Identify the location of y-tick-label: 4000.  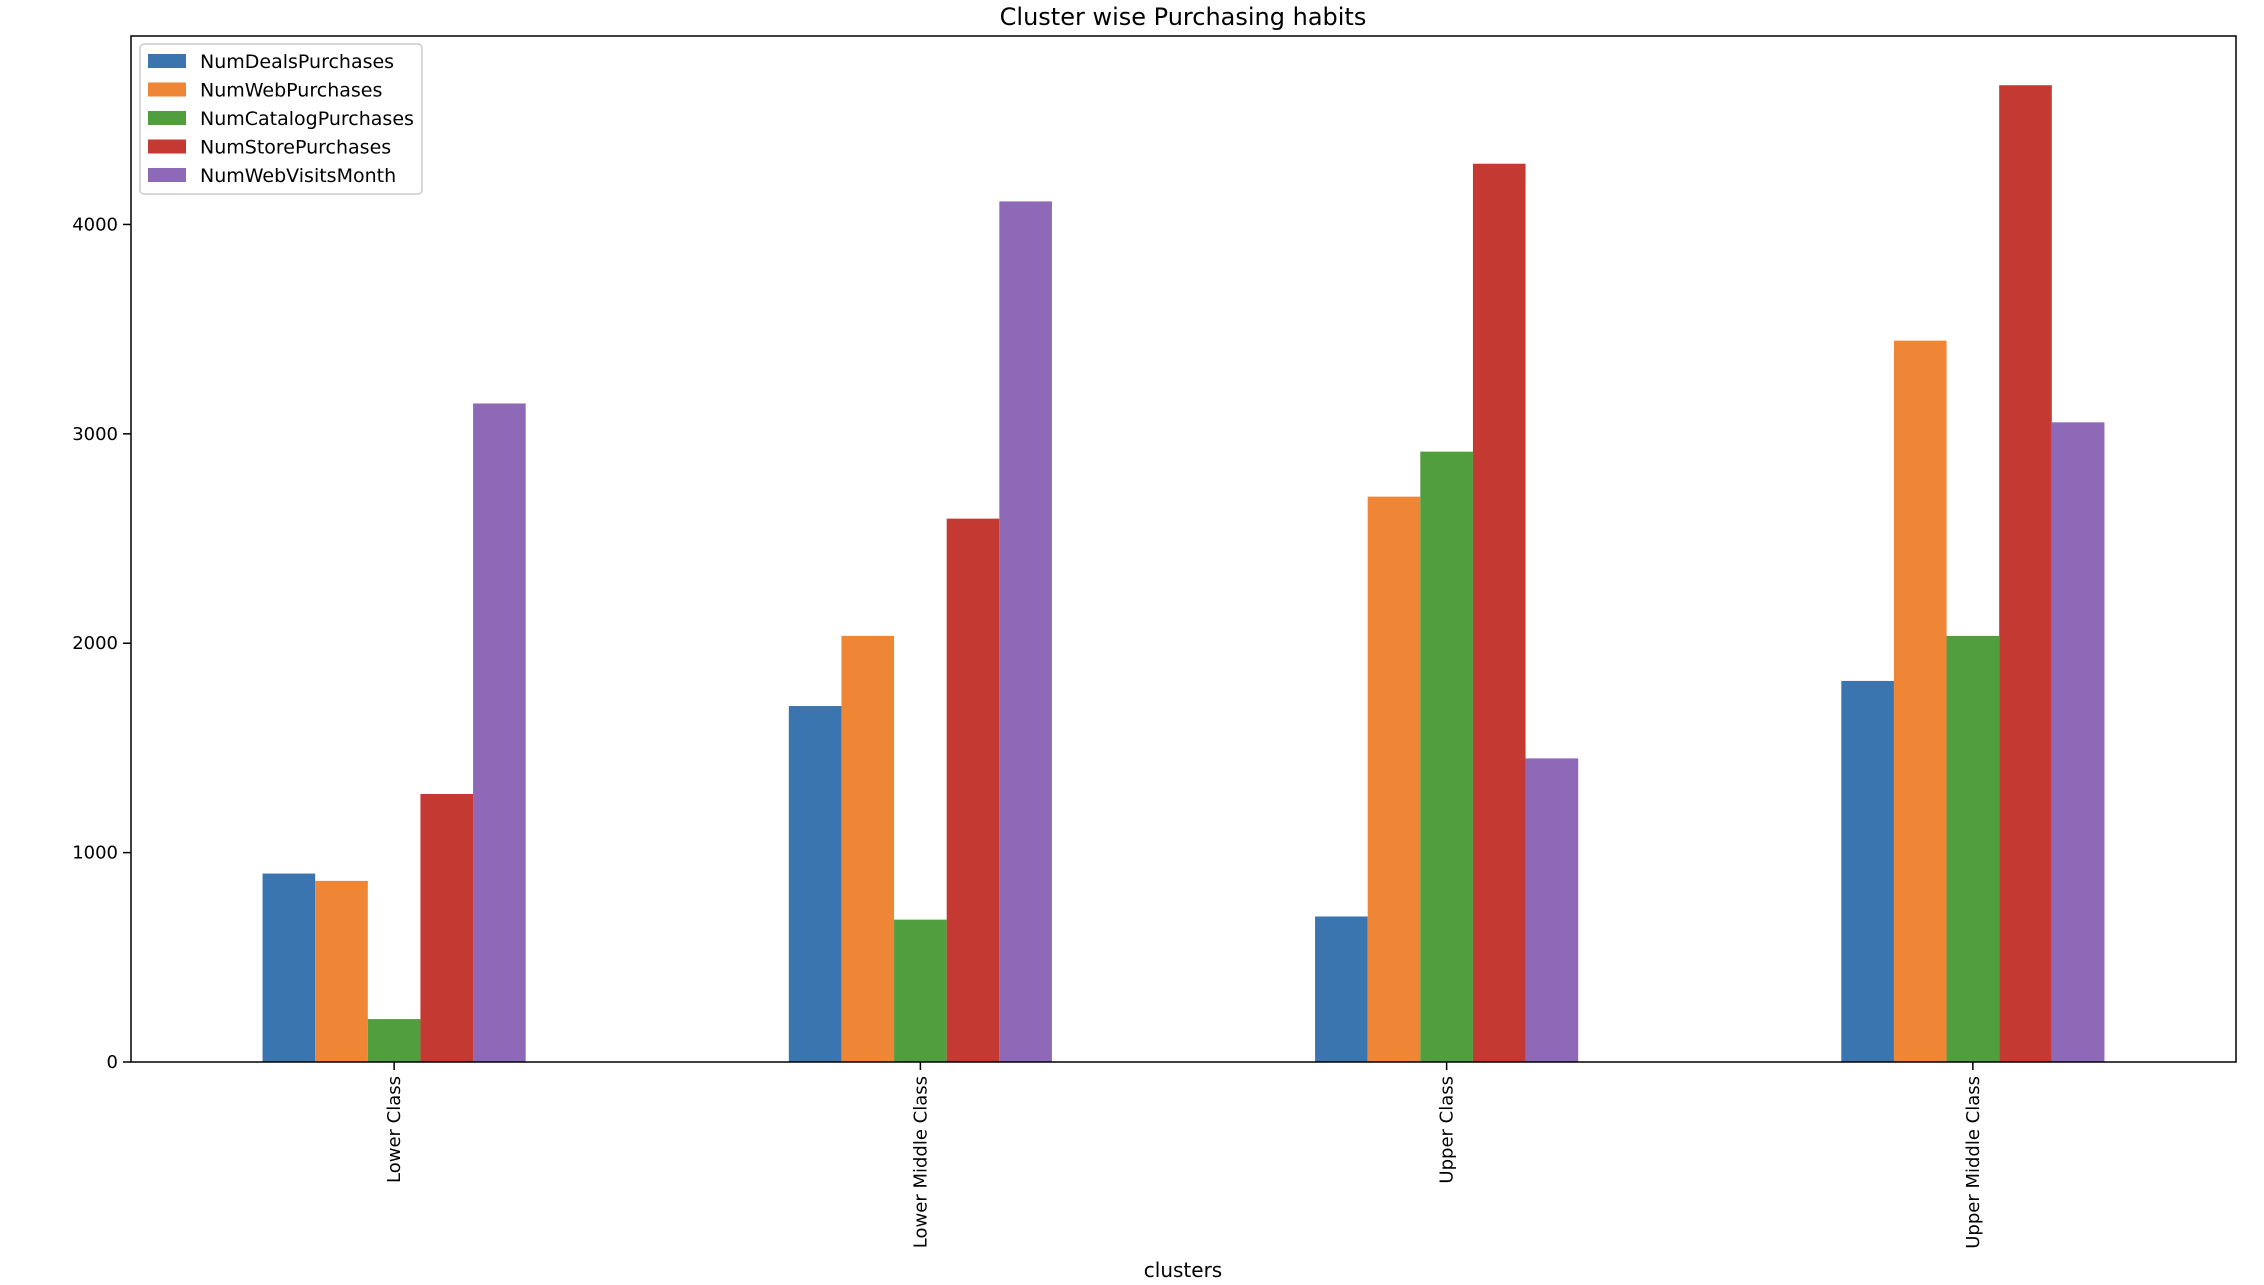
(95, 224).